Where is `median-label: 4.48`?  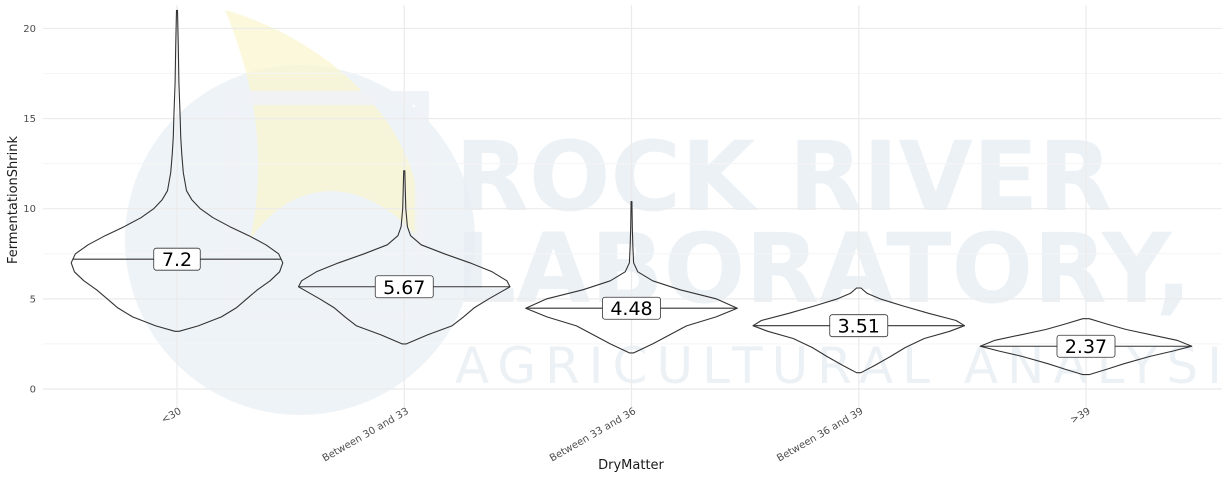
median-label: 4.48 is located at coordinates (631, 308).